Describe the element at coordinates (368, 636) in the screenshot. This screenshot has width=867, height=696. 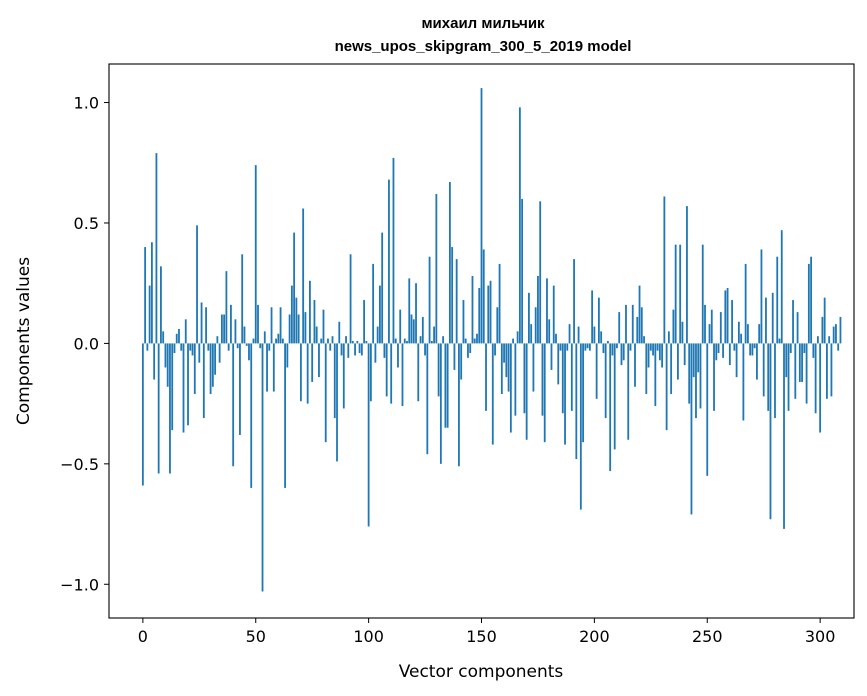
I see `x-tick-label: 100` at that location.